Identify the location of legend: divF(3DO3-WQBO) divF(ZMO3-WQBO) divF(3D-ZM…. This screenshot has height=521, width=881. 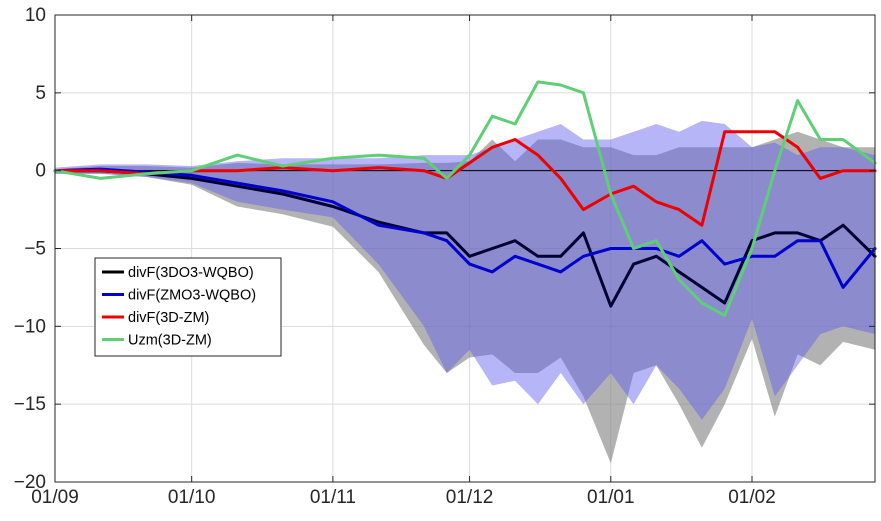
(188, 307).